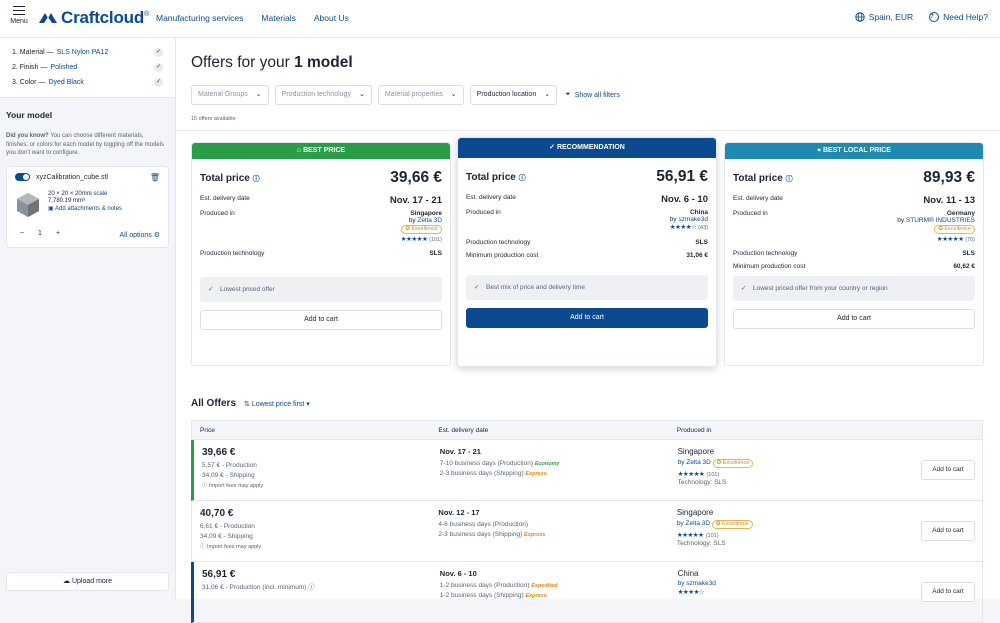 The image size is (1000, 623). What do you see at coordinates (481, 595) in the screenshot?
I see `row-shipping-days: 1-2 business days (Shipping)` at bounding box center [481, 595].